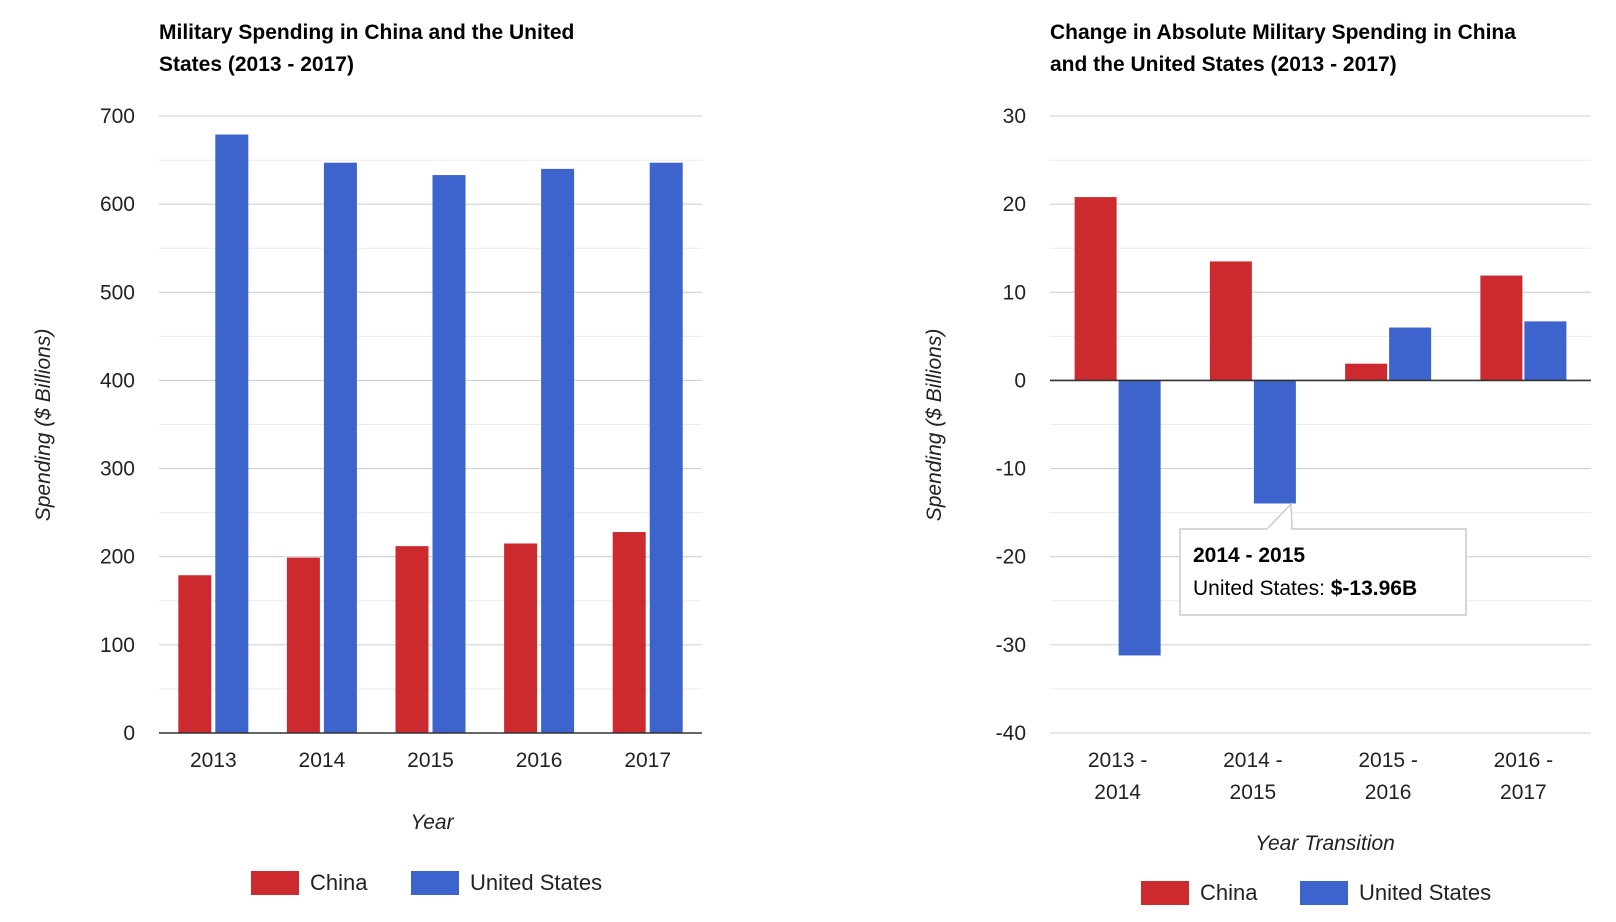 This screenshot has height=922, width=1616. I want to click on x-tick-label: 2015 -, so click(1388, 760).